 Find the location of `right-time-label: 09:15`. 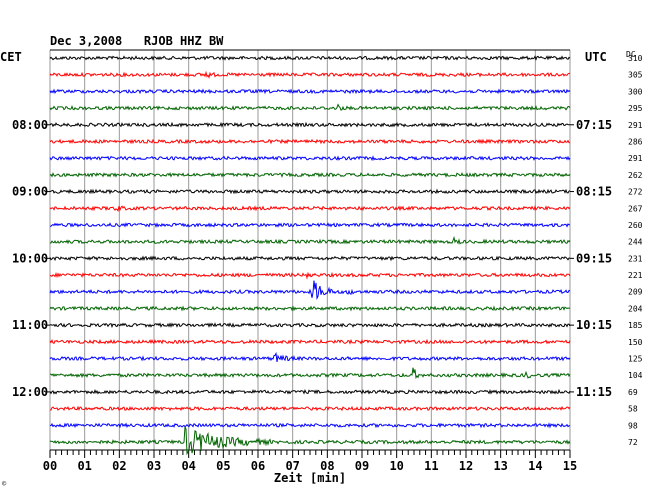

right-time-label: 09:15 is located at coordinates (594, 258).